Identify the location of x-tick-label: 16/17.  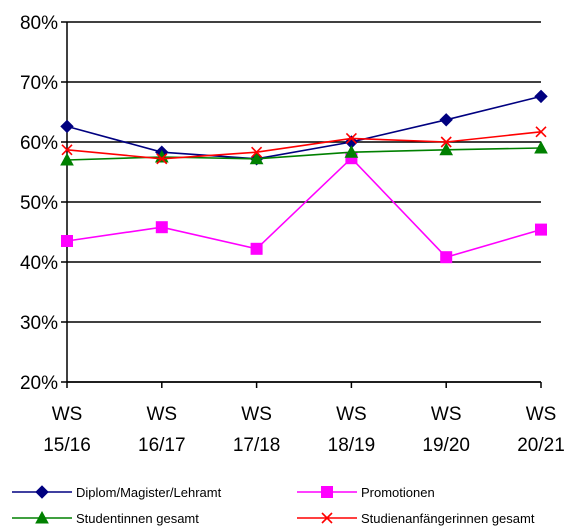
(162, 445).